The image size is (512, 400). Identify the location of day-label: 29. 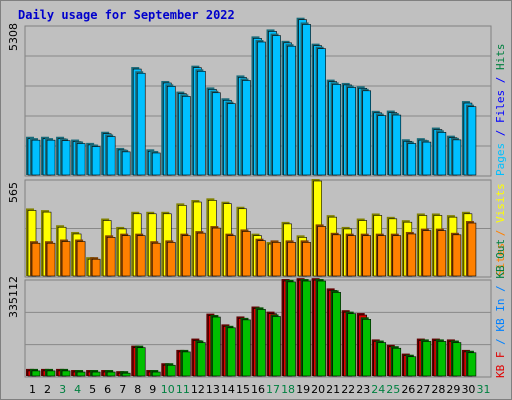
(453, 389).